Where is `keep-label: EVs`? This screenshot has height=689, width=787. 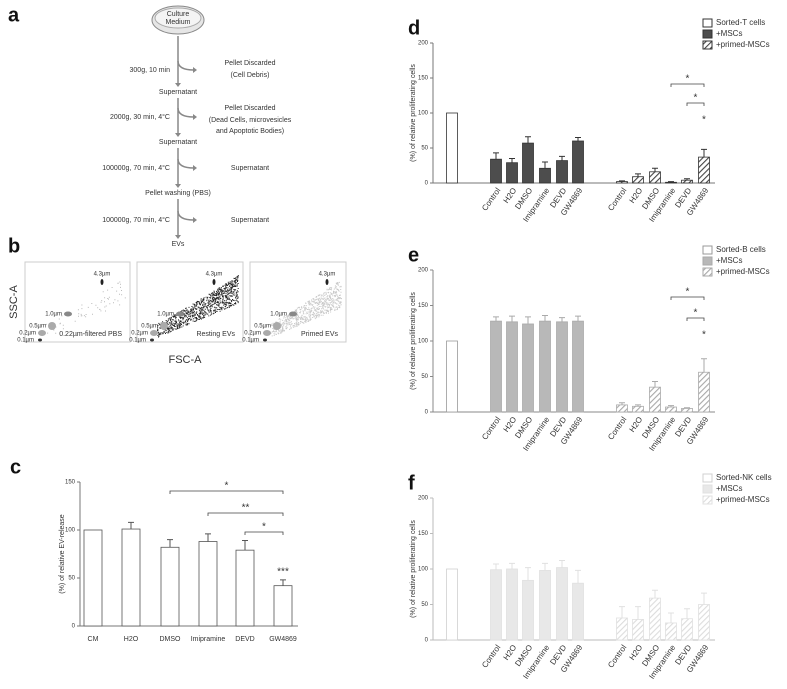 keep-label: EVs is located at coordinates (178, 244).